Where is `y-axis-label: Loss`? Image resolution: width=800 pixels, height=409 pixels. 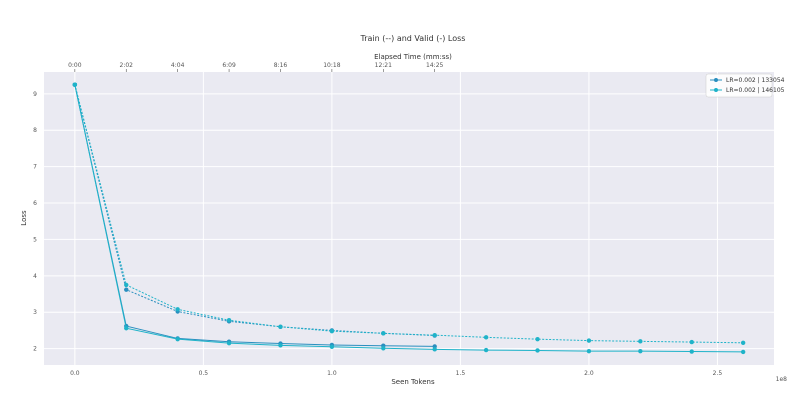 y-axis-label: Loss is located at coordinates (24, 218).